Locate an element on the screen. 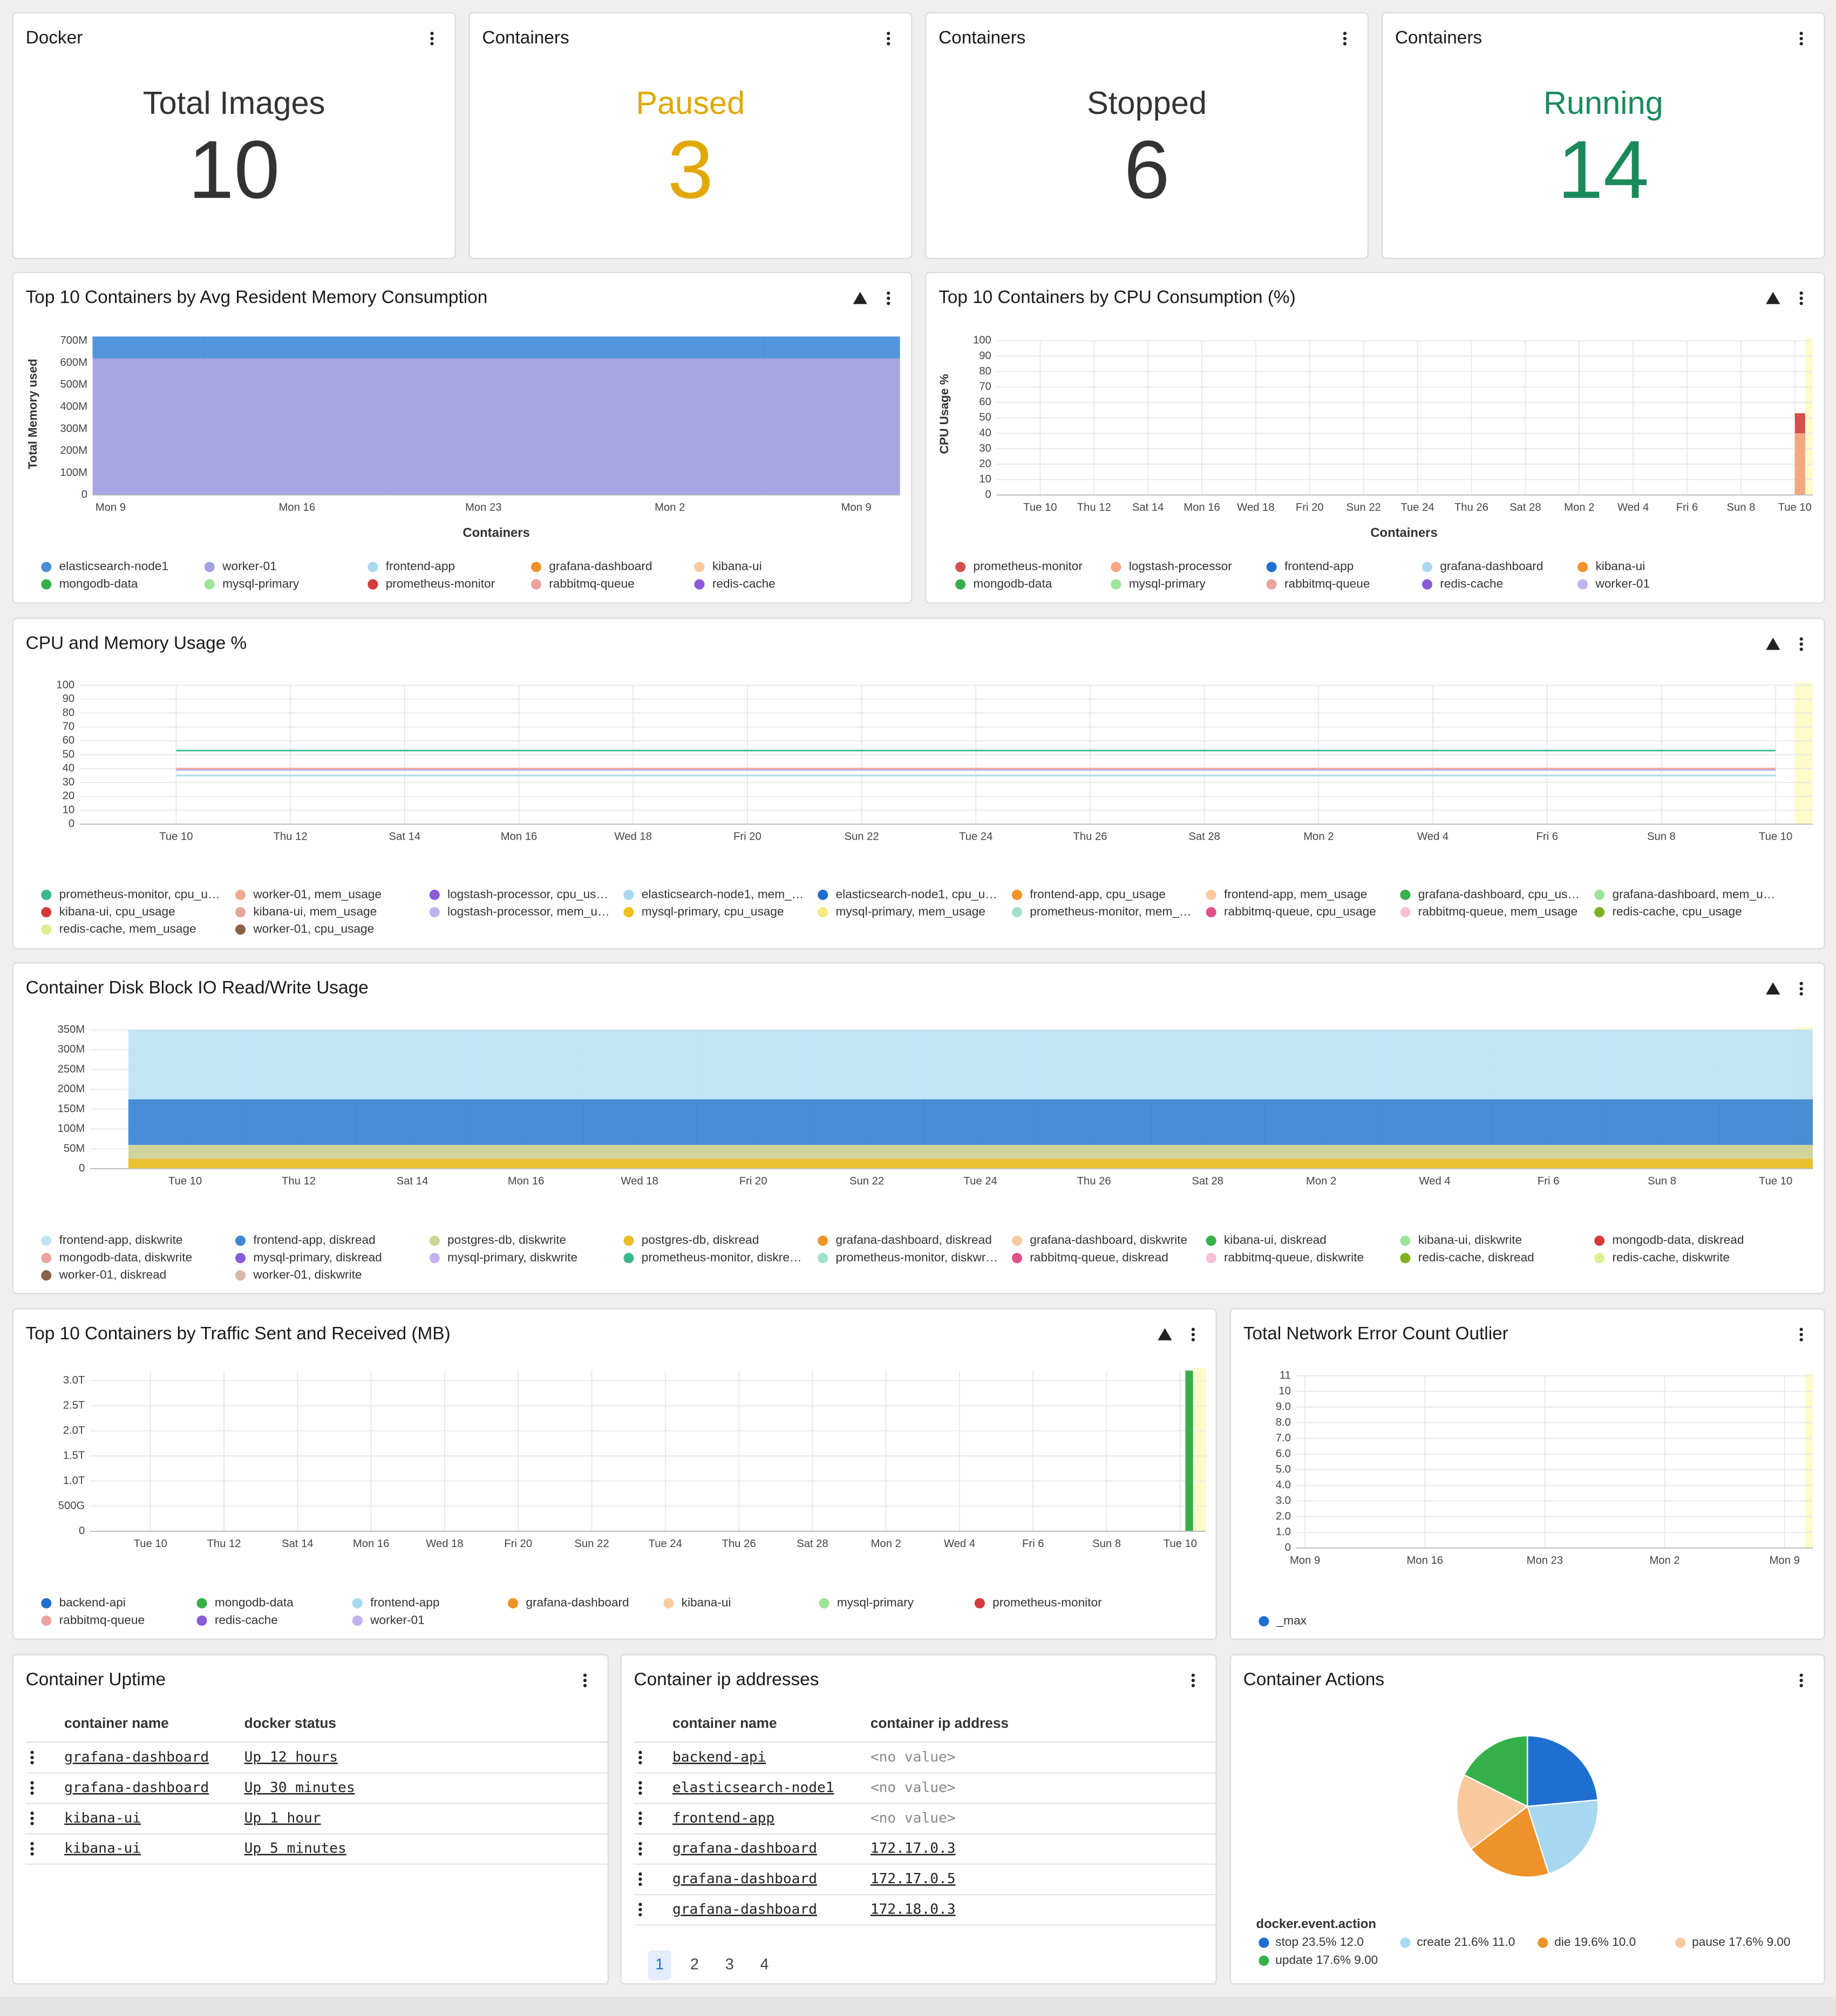 This screenshot has width=1836, height=2016. legend-entry: worker-01, mem_usage is located at coordinates (317, 894).